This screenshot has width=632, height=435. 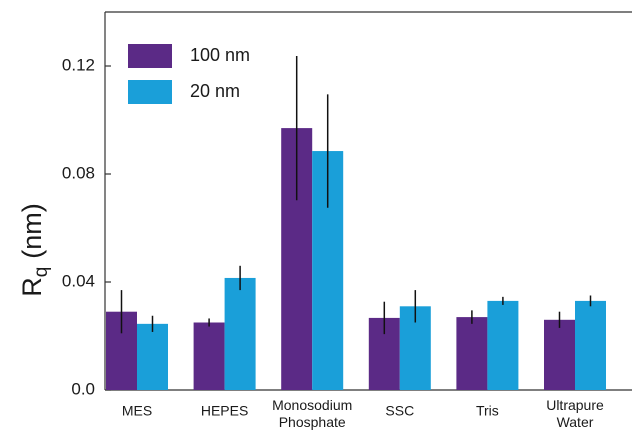 What do you see at coordinates (575, 422) in the screenshot?
I see `x-tick-label-line: Water` at bounding box center [575, 422].